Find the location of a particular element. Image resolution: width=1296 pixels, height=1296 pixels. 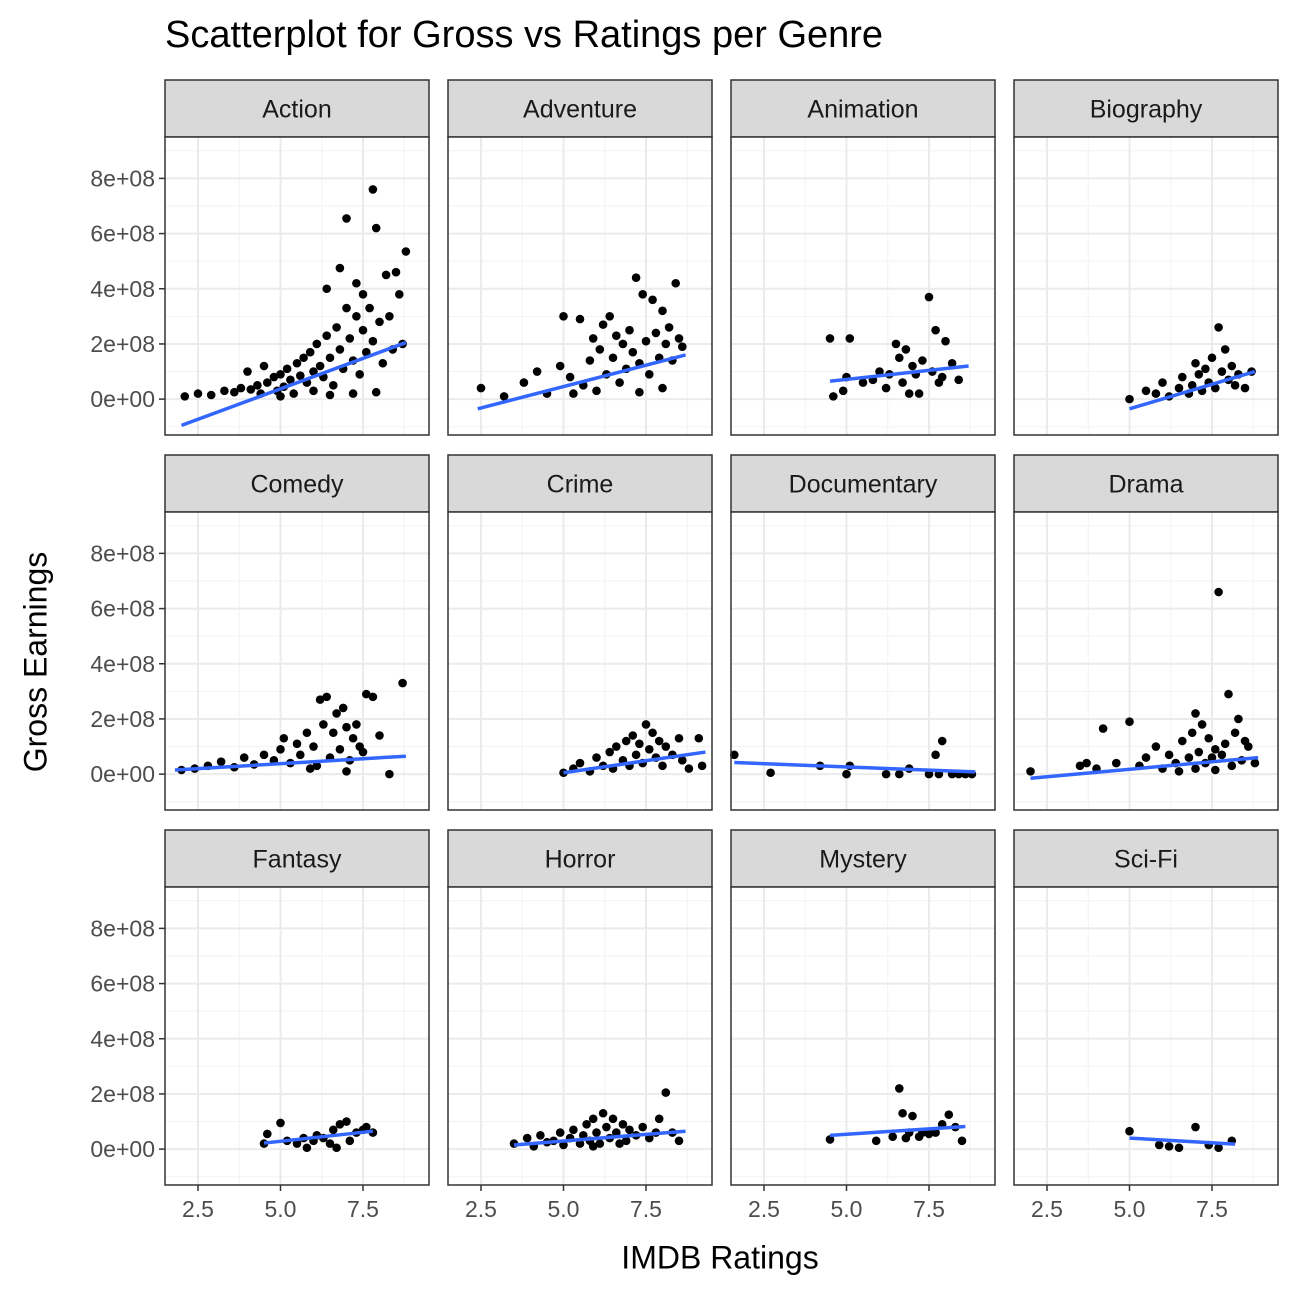

x-axis-title: IMDB Ratings is located at coordinates (720, 1257).